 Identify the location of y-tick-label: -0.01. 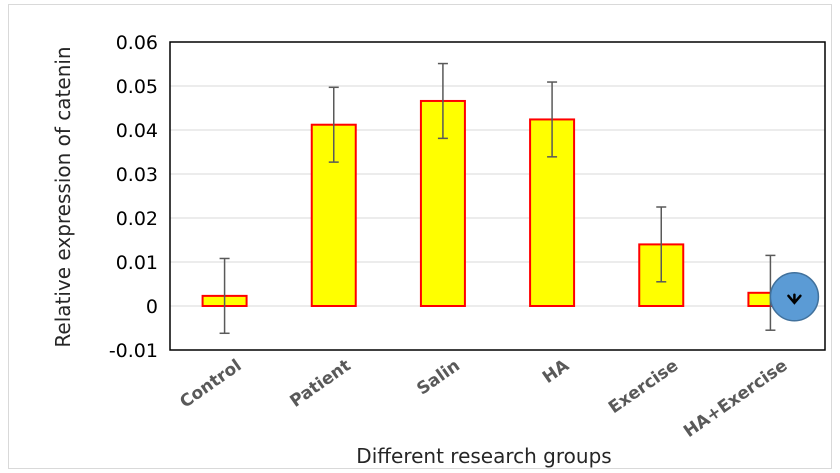
(133, 351).